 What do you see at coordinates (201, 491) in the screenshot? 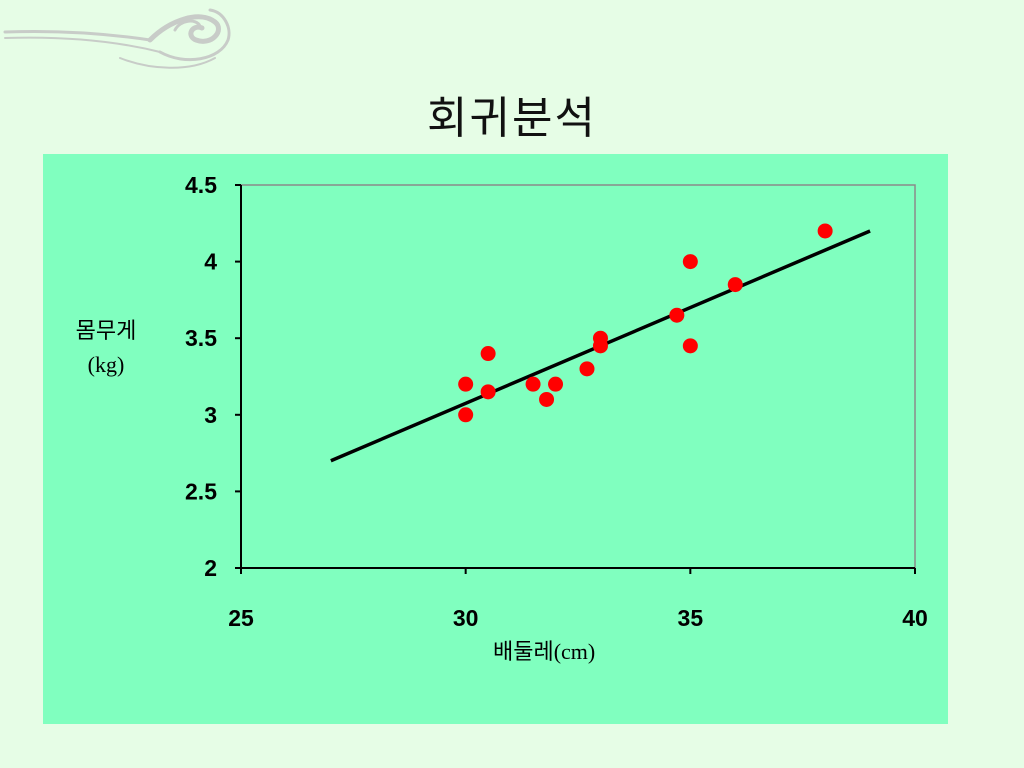
I see `y-tick-label: 2.5` at bounding box center [201, 491].